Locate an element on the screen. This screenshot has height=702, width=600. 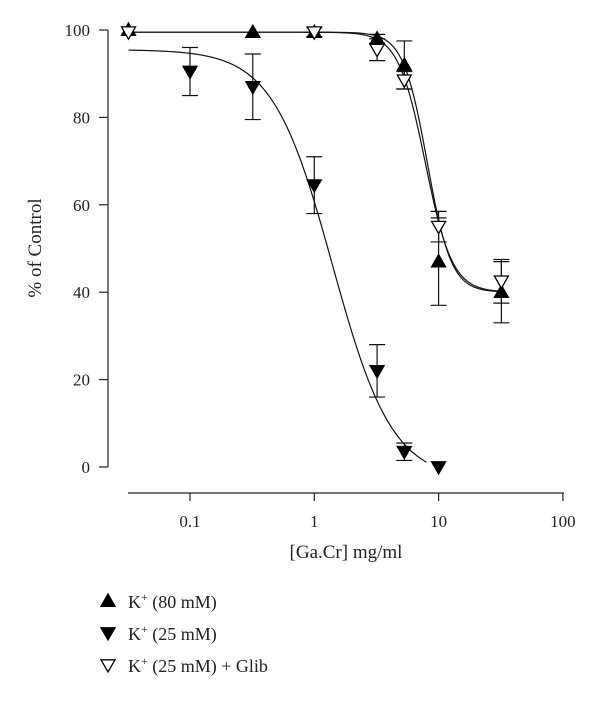
y-tick-label: 20 is located at coordinates (81, 380).